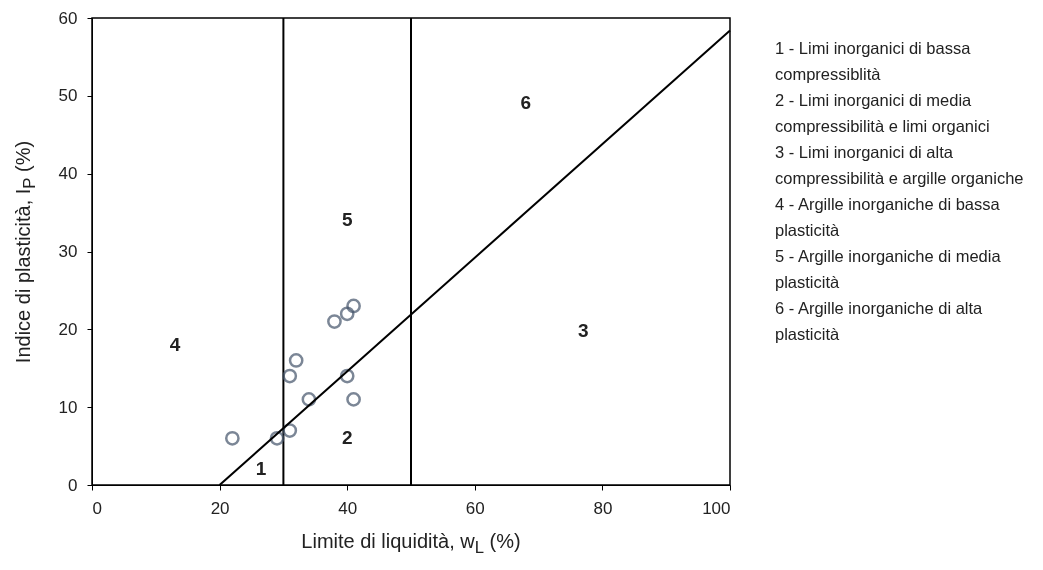 Image resolution: width=1043 pixels, height=570 pixels. I want to click on y-tick-label: 60, so click(68, 18).